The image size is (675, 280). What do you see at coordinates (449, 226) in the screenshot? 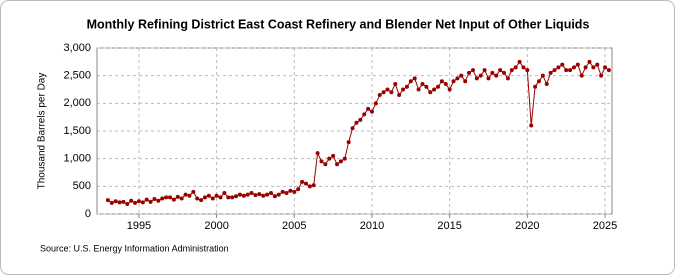
I see `x-tick-label: 2015` at bounding box center [449, 226].